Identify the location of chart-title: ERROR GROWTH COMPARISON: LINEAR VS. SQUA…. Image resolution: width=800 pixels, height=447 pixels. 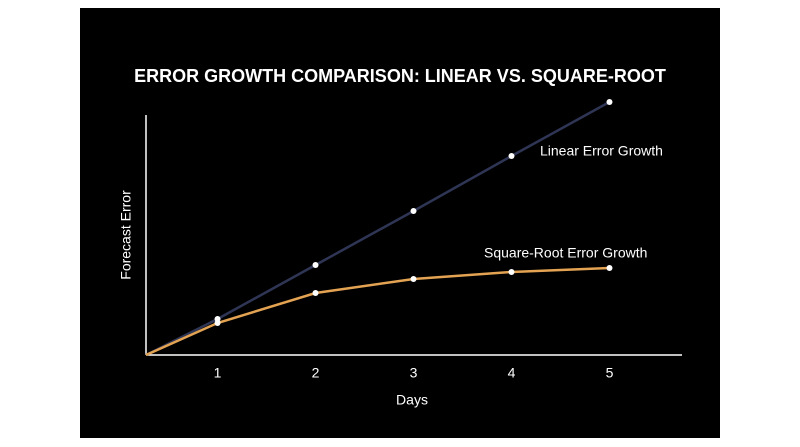
(400, 76).